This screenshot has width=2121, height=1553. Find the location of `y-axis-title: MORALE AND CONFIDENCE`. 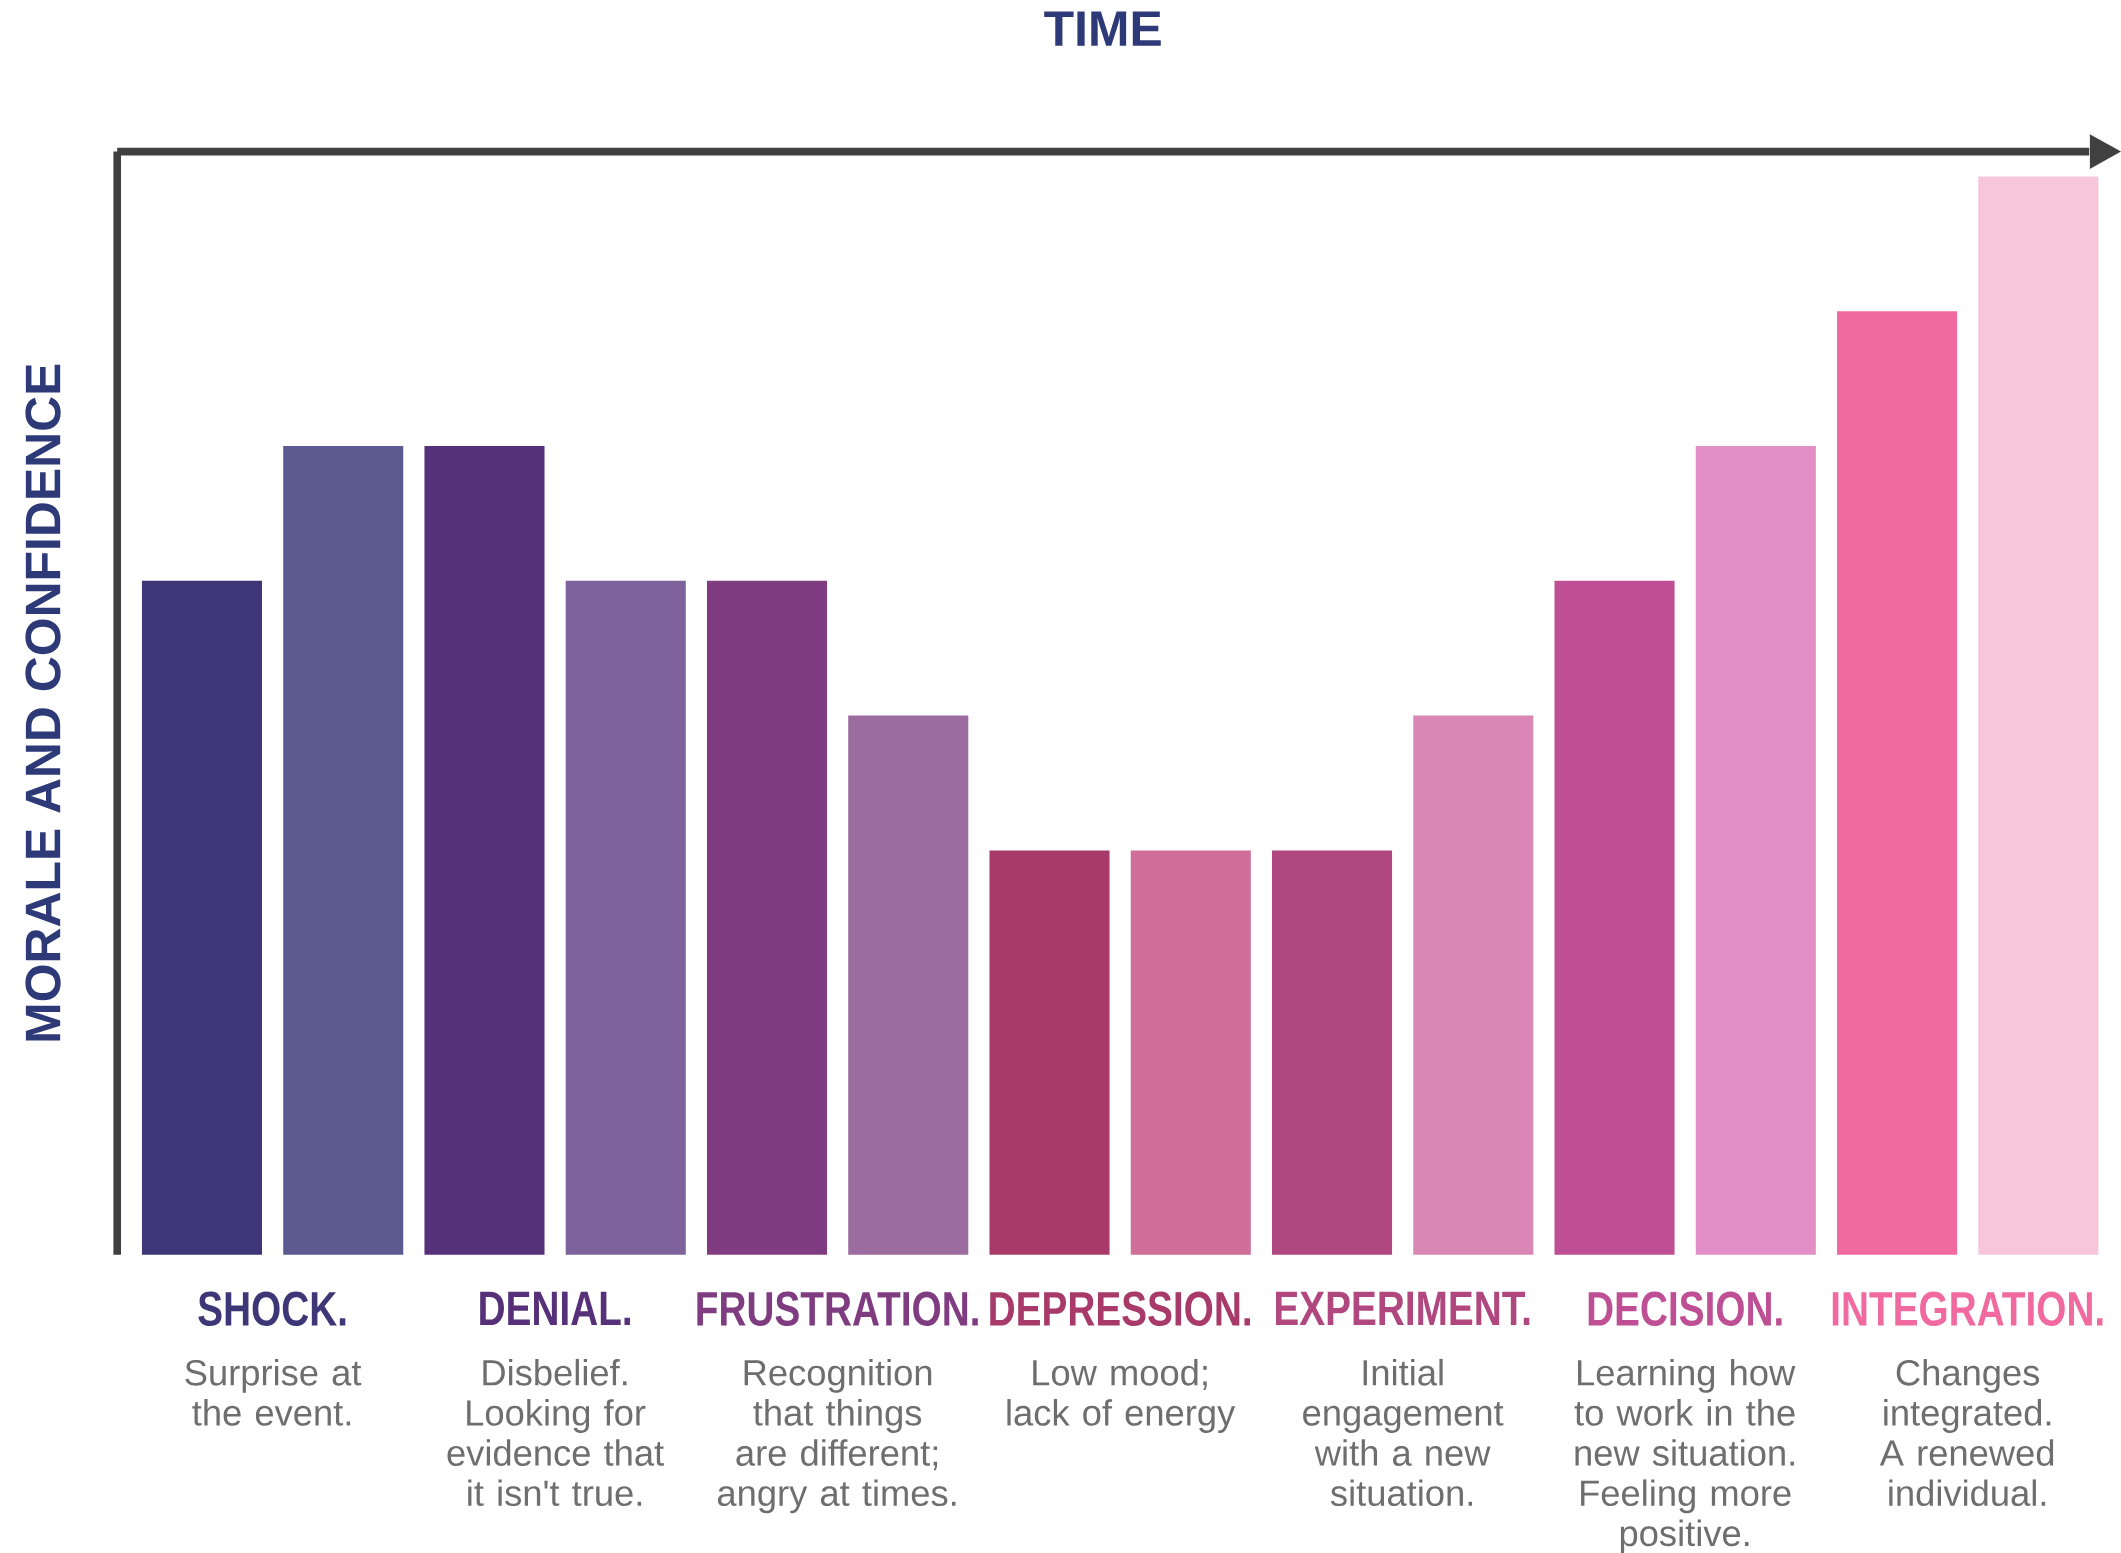

y-axis-title: MORALE AND CONFIDENCE is located at coordinates (43, 702).